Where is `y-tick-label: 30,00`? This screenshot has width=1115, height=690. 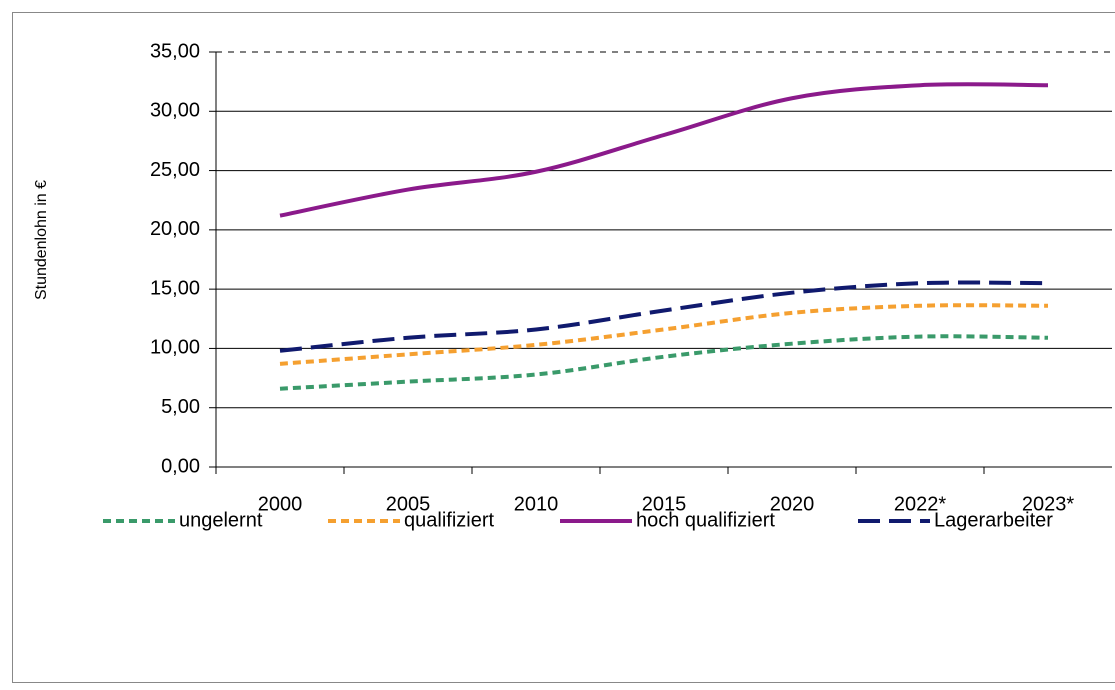 y-tick-label: 30,00 is located at coordinates (175, 111).